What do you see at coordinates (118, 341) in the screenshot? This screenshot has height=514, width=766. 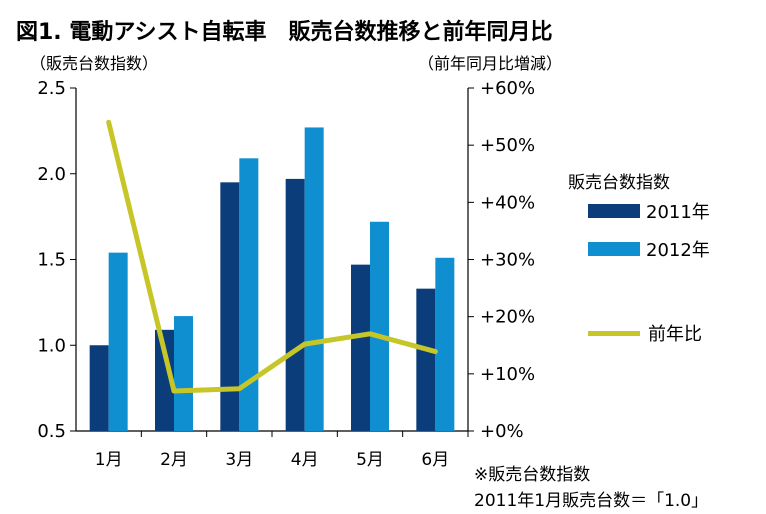 I see `bar-2012年-1月` at bounding box center [118, 341].